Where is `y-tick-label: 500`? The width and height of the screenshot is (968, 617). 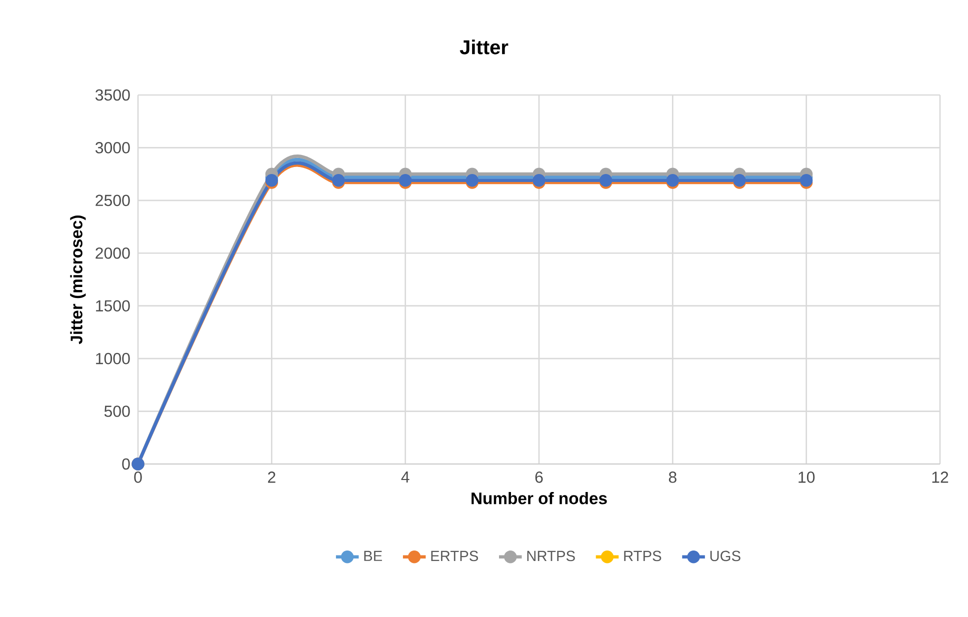 y-tick-label: 500 is located at coordinates (117, 411).